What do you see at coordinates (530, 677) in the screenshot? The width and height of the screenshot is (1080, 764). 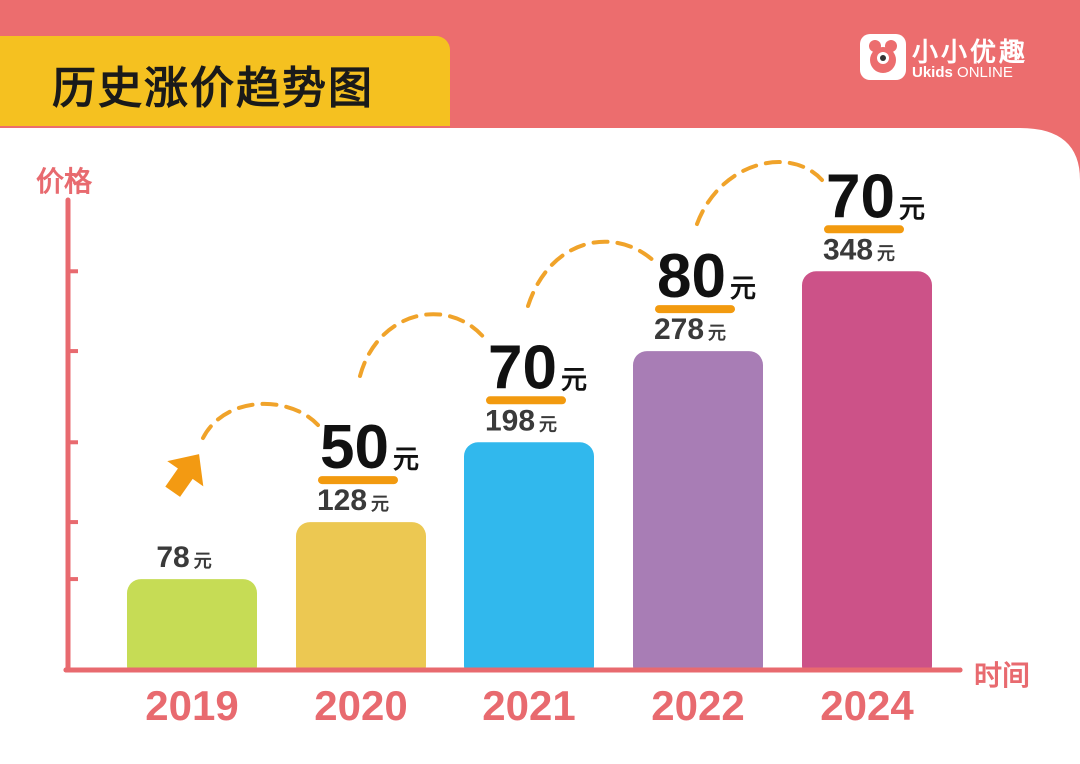 I see `baseline-mask` at bounding box center [530, 677].